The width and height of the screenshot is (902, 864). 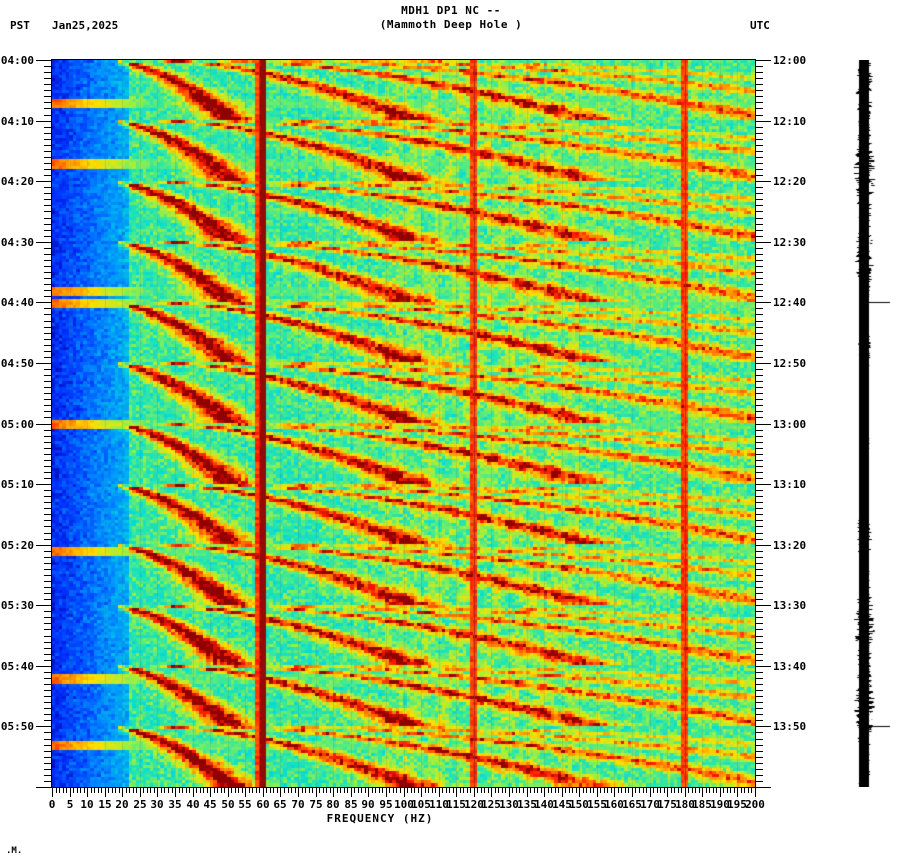 I want to click on timezone-label-right: UTC, so click(x=760, y=25).